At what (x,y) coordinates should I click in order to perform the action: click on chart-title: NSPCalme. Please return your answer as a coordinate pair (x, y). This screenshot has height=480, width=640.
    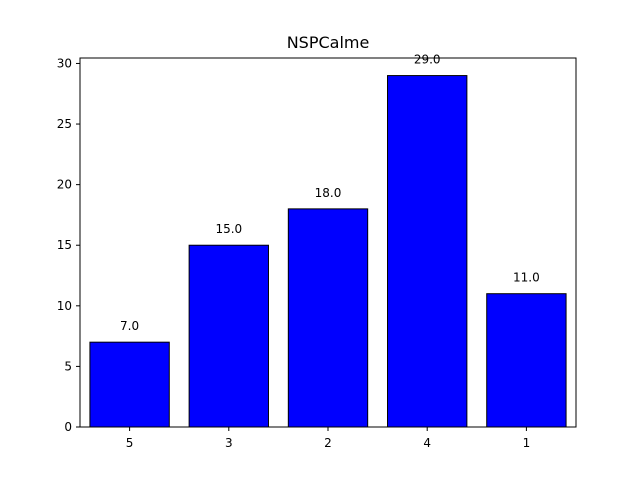
    Looking at the image, I should click on (328, 42).